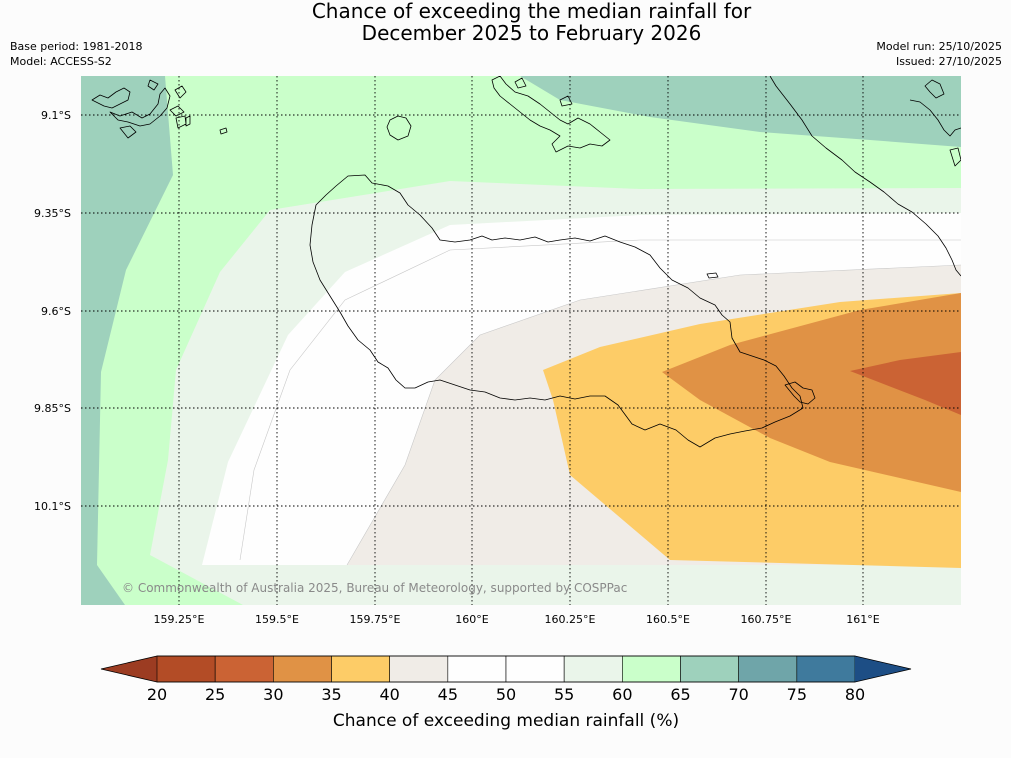 This screenshot has height=758, width=1011. I want to click on colorbar-tick-label: 70, so click(738, 694).